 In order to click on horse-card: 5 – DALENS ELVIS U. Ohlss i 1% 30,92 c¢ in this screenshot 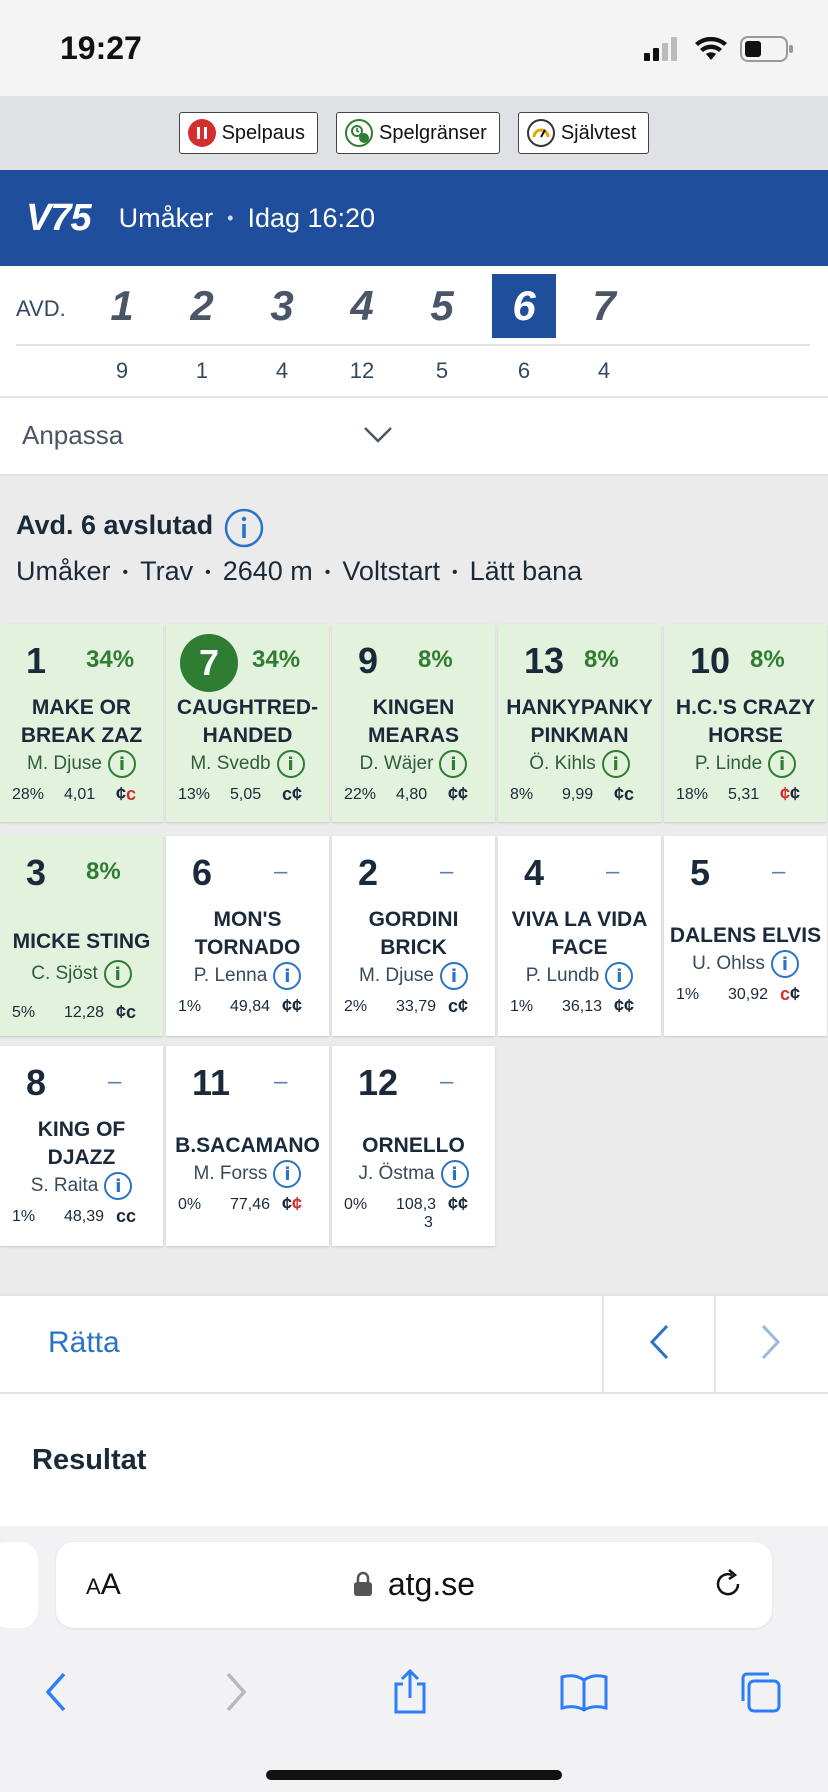, I will do `click(745, 936)`.